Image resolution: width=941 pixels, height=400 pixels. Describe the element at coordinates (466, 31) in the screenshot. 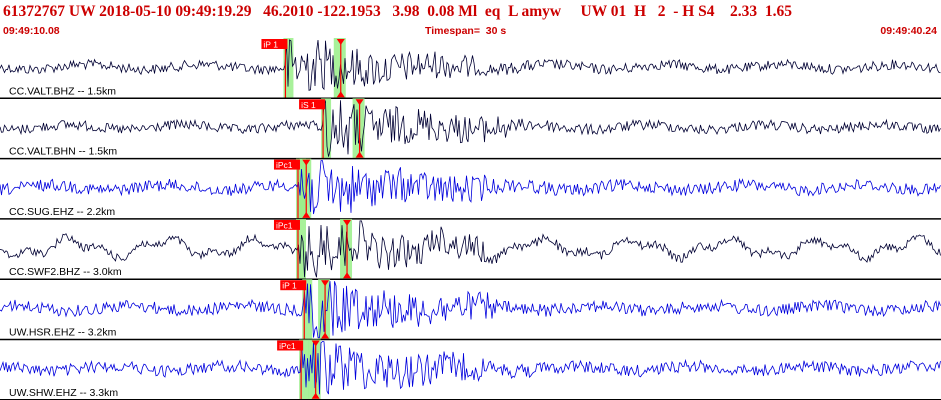

I see `timespan-label: Timespan= 30 s` at that location.